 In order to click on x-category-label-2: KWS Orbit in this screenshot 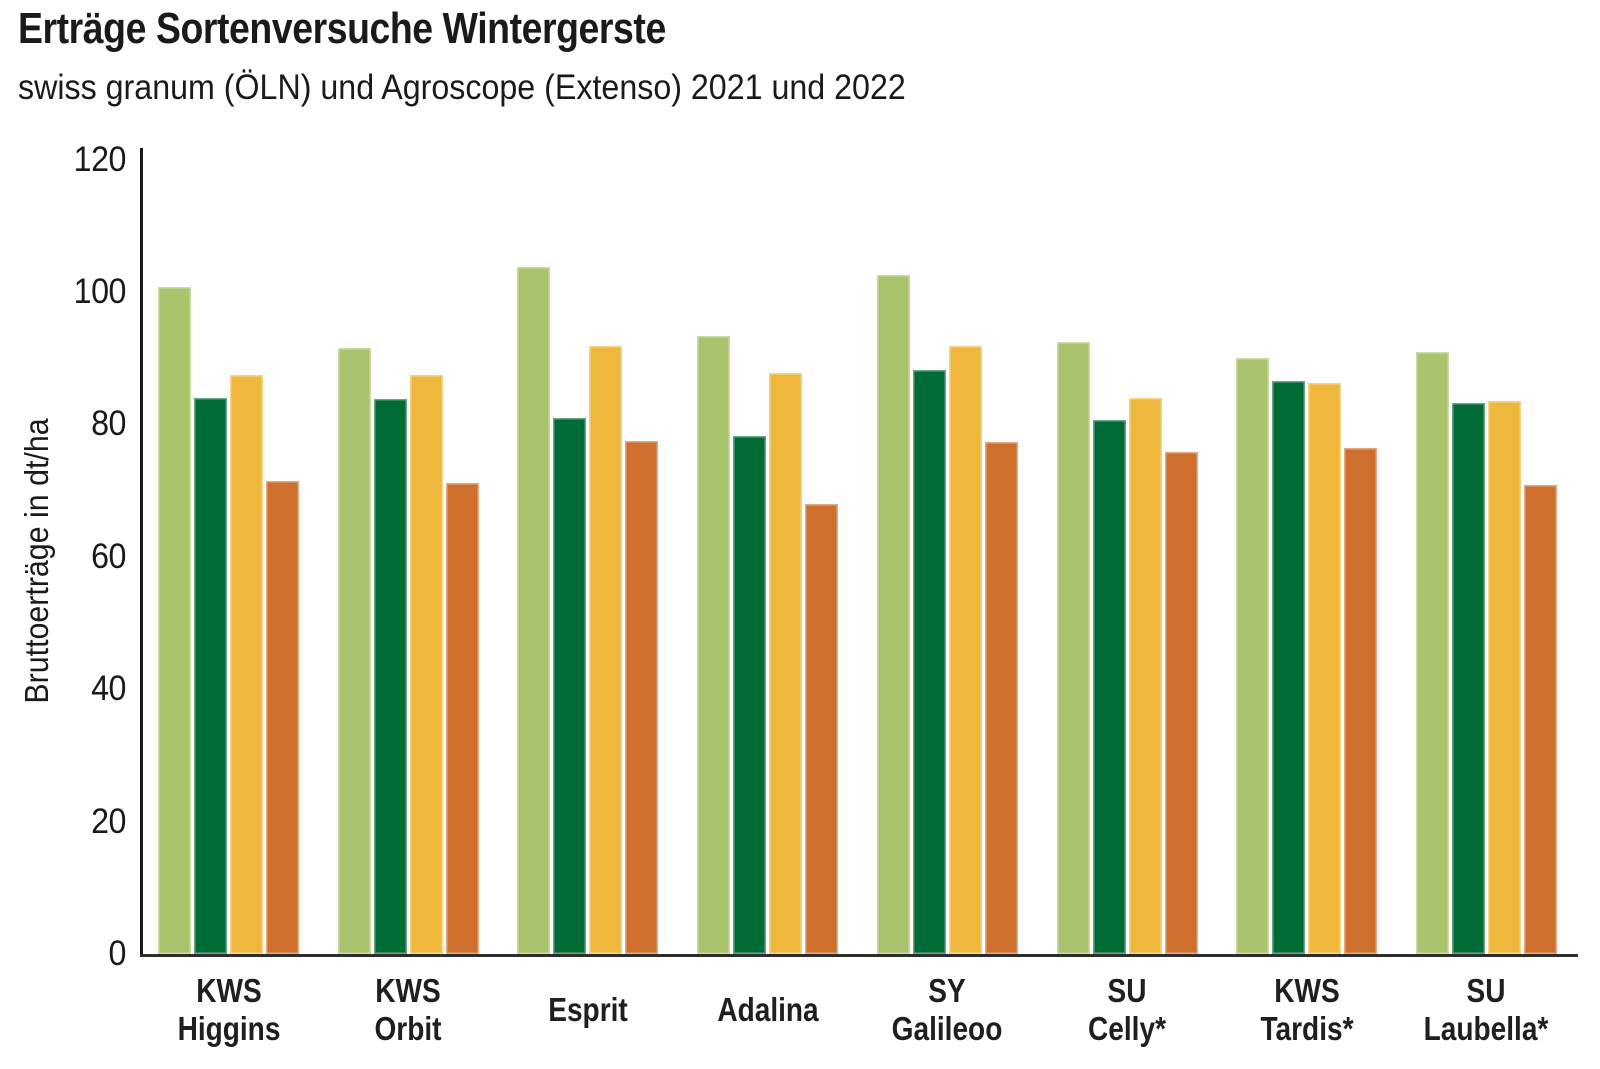, I will do `click(408, 1010)`.